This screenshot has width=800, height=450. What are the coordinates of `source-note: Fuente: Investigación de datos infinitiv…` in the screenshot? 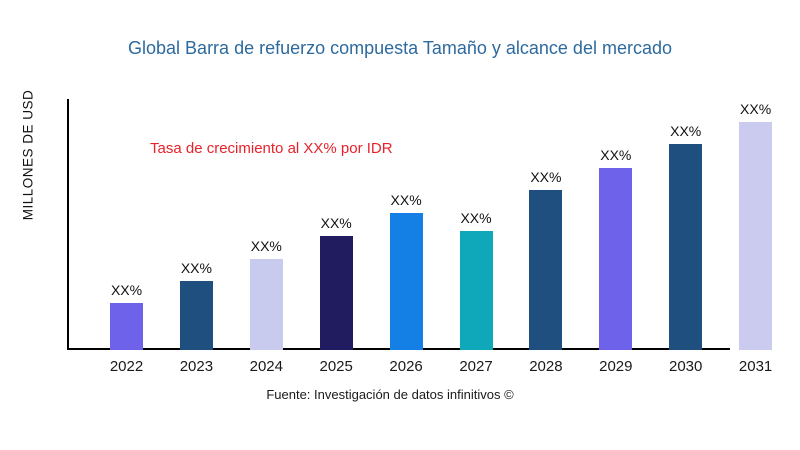 It's located at (390, 394).